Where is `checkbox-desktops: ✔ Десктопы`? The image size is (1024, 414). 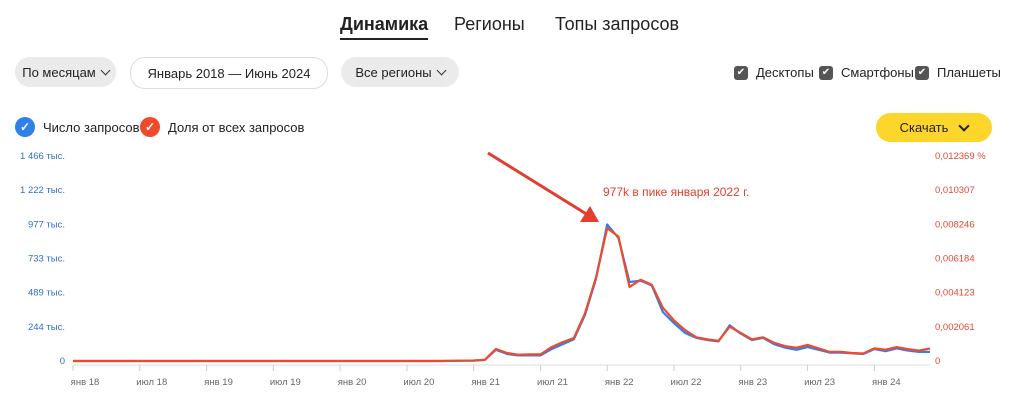 checkbox-desktops: ✔ Десктопы is located at coordinates (774, 72).